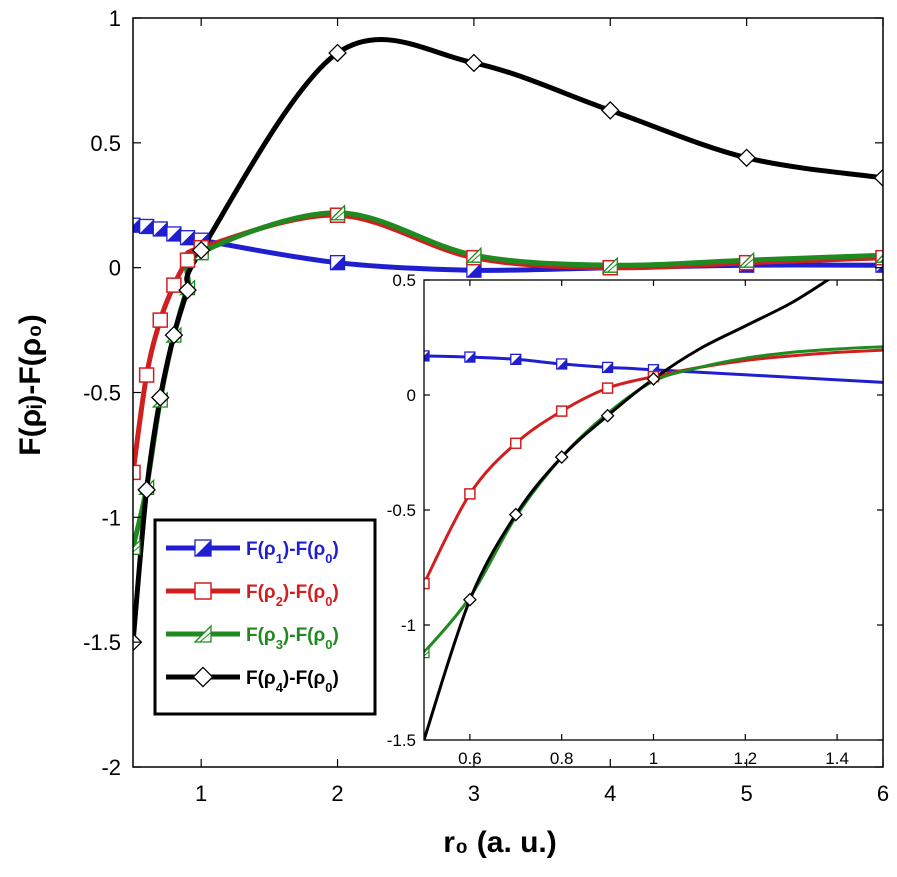 The image size is (897, 877). I want to click on main-y-tick-label: -2, so click(111, 767).